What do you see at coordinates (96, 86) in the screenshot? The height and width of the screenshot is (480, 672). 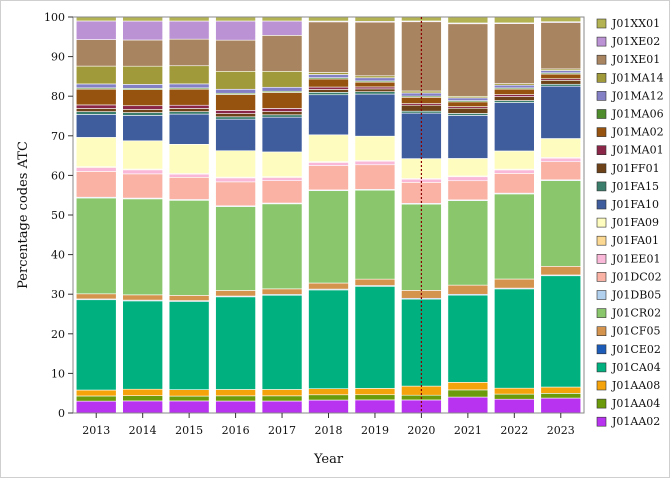 I see `bar-segment-j01ma12-2013` at bounding box center [96, 86].